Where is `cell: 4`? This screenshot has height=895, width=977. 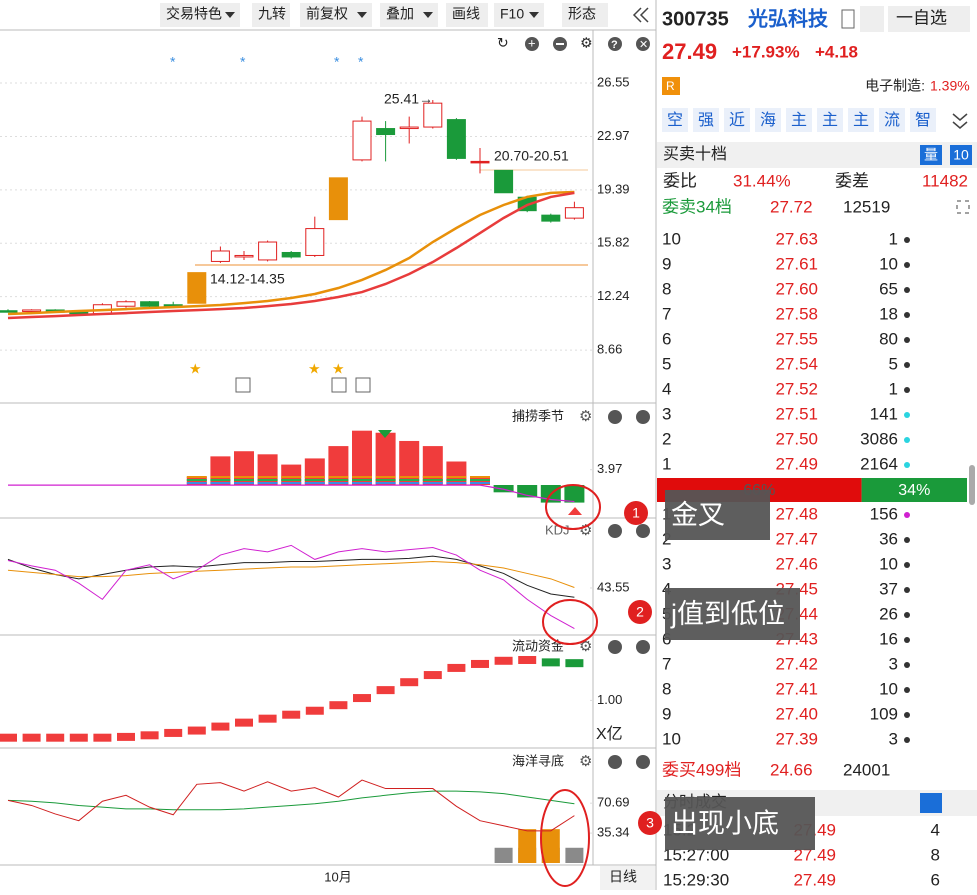 cell: 4 is located at coordinates (935, 829).